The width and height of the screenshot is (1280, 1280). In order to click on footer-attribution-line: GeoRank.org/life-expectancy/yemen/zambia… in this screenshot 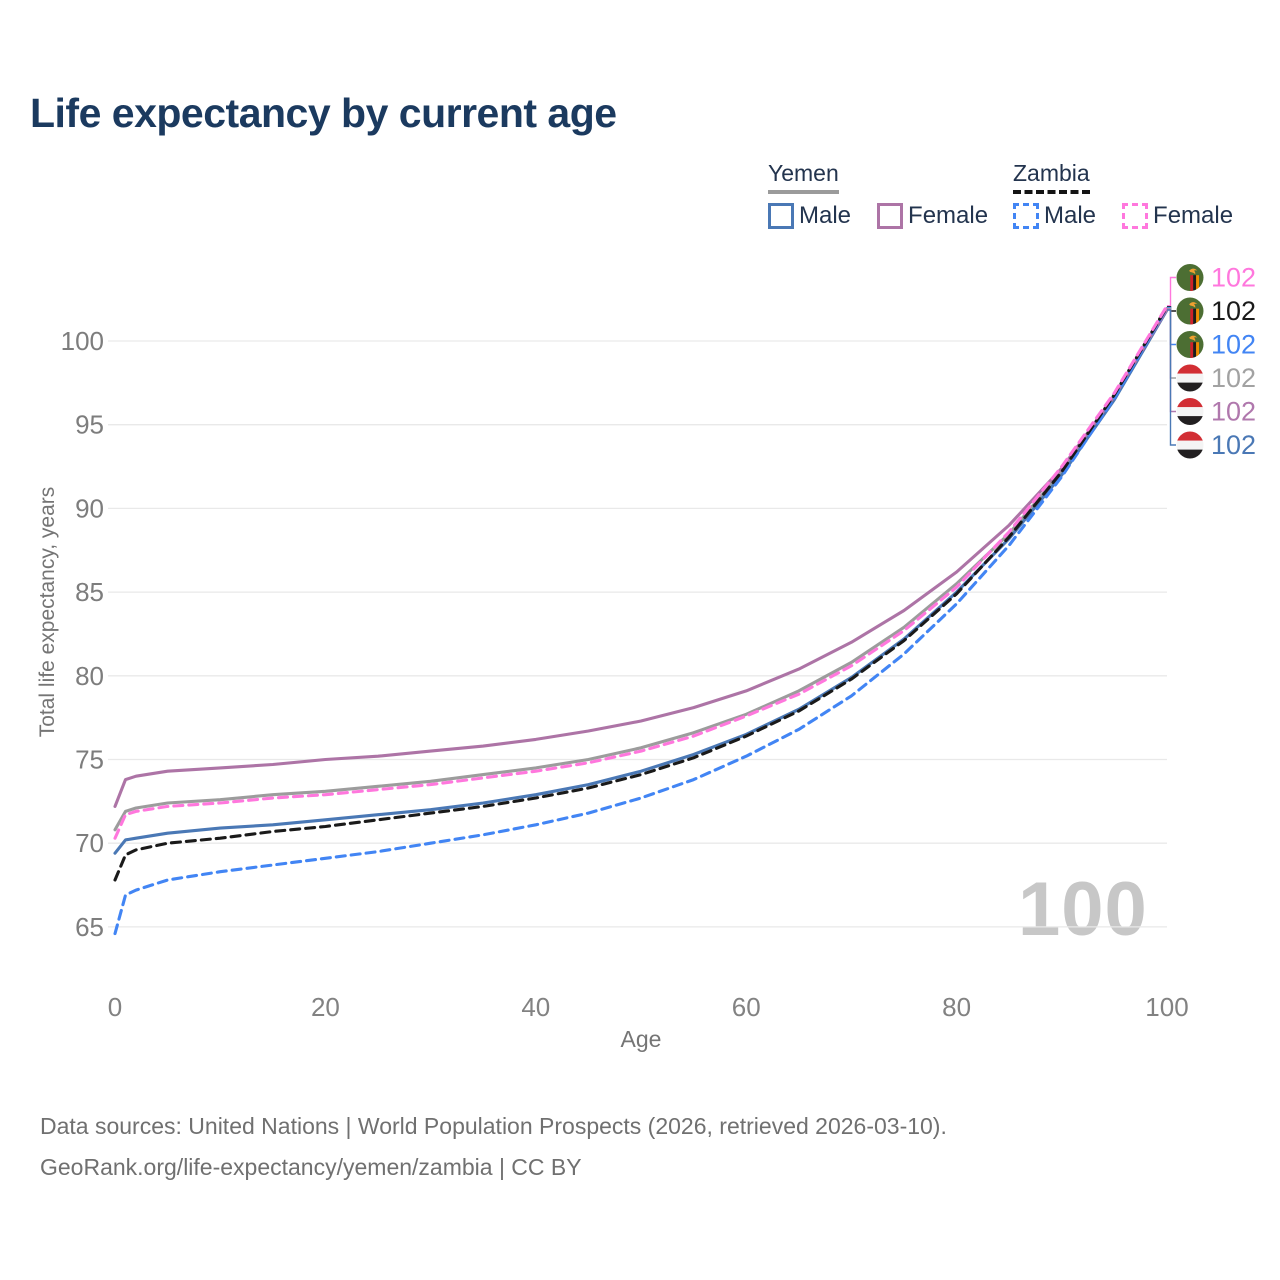, I will do `click(311, 1167)`.